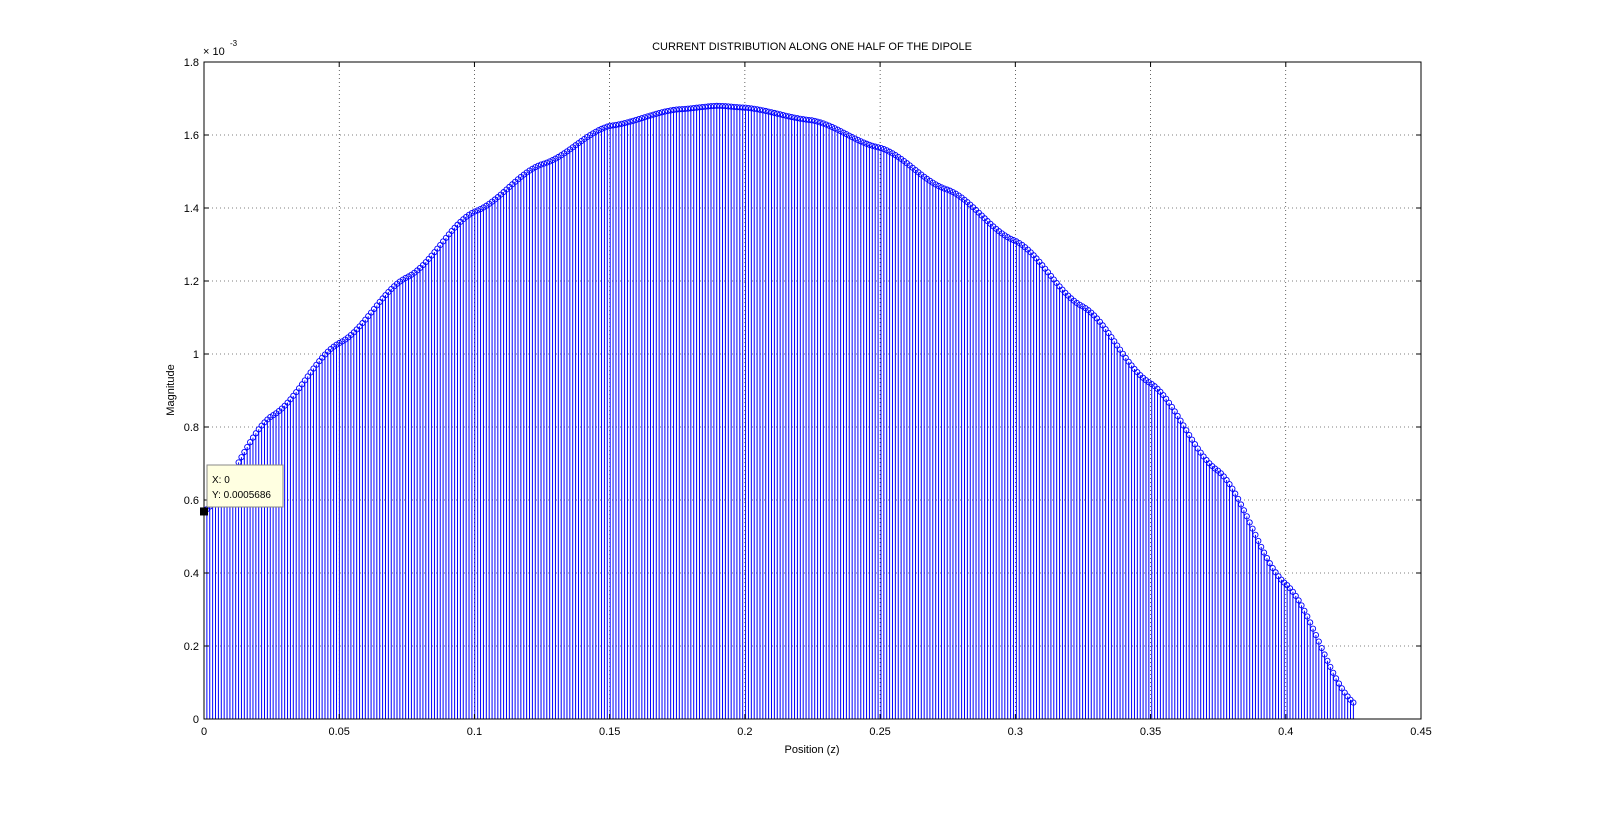  What do you see at coordinates (191, 574) in the screenshot?
I see `y-tick-label: 0.4` at bounding box center [191, 574].